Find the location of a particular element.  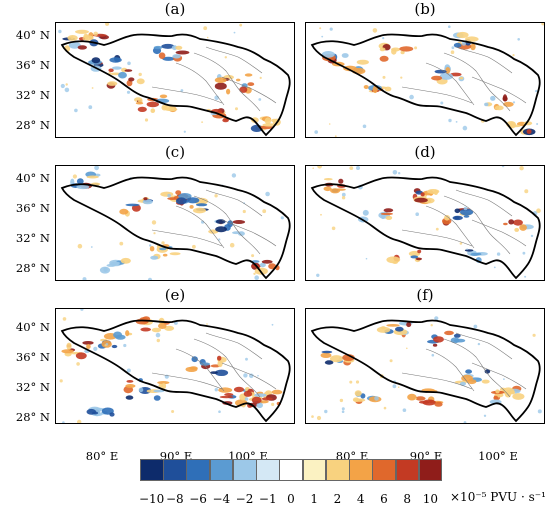

lon-tick-label: 100° E is located at coordinates (498, 456).